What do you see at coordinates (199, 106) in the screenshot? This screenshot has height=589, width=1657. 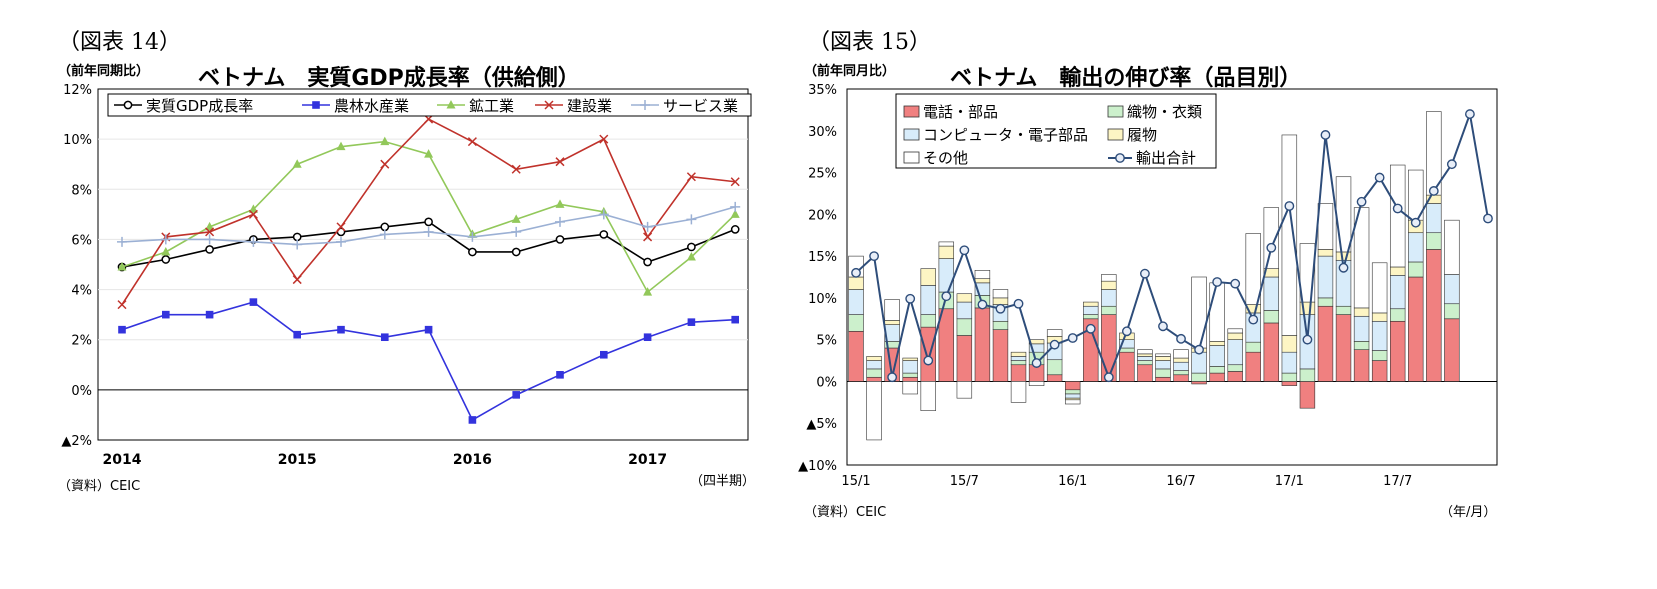 I see `legend-label: 実質GDP成長率` at bounding box center [199, 106].